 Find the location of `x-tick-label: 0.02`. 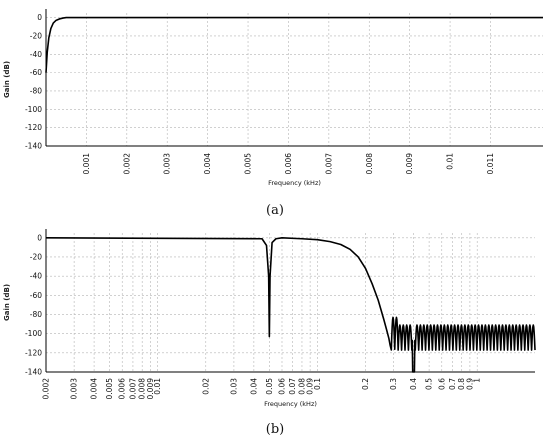

x-tick-label: 0.02 is located at coordinates (205, 386).